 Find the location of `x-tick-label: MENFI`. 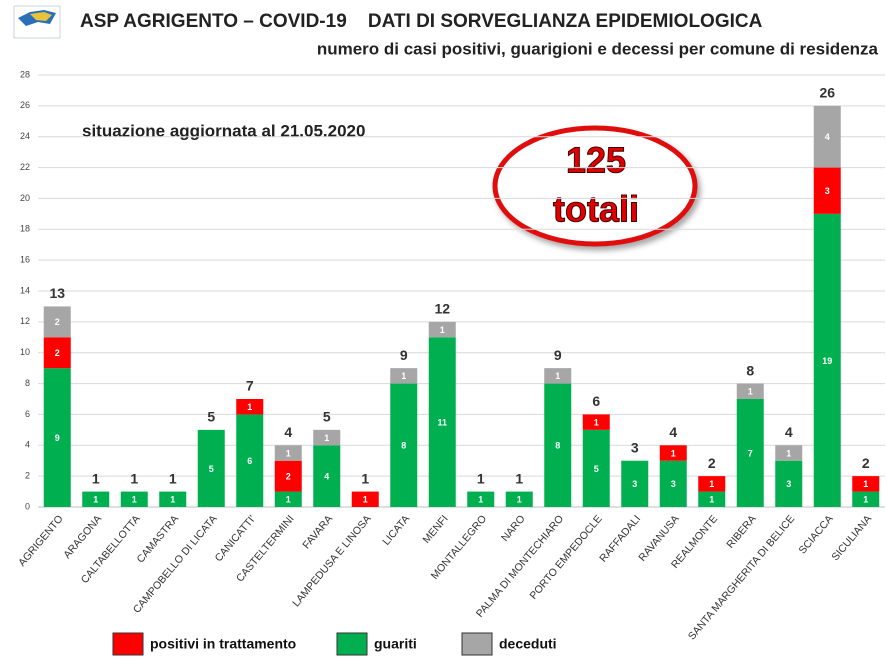

x-tick-label: MENFI is located at coordinates (435, 529).